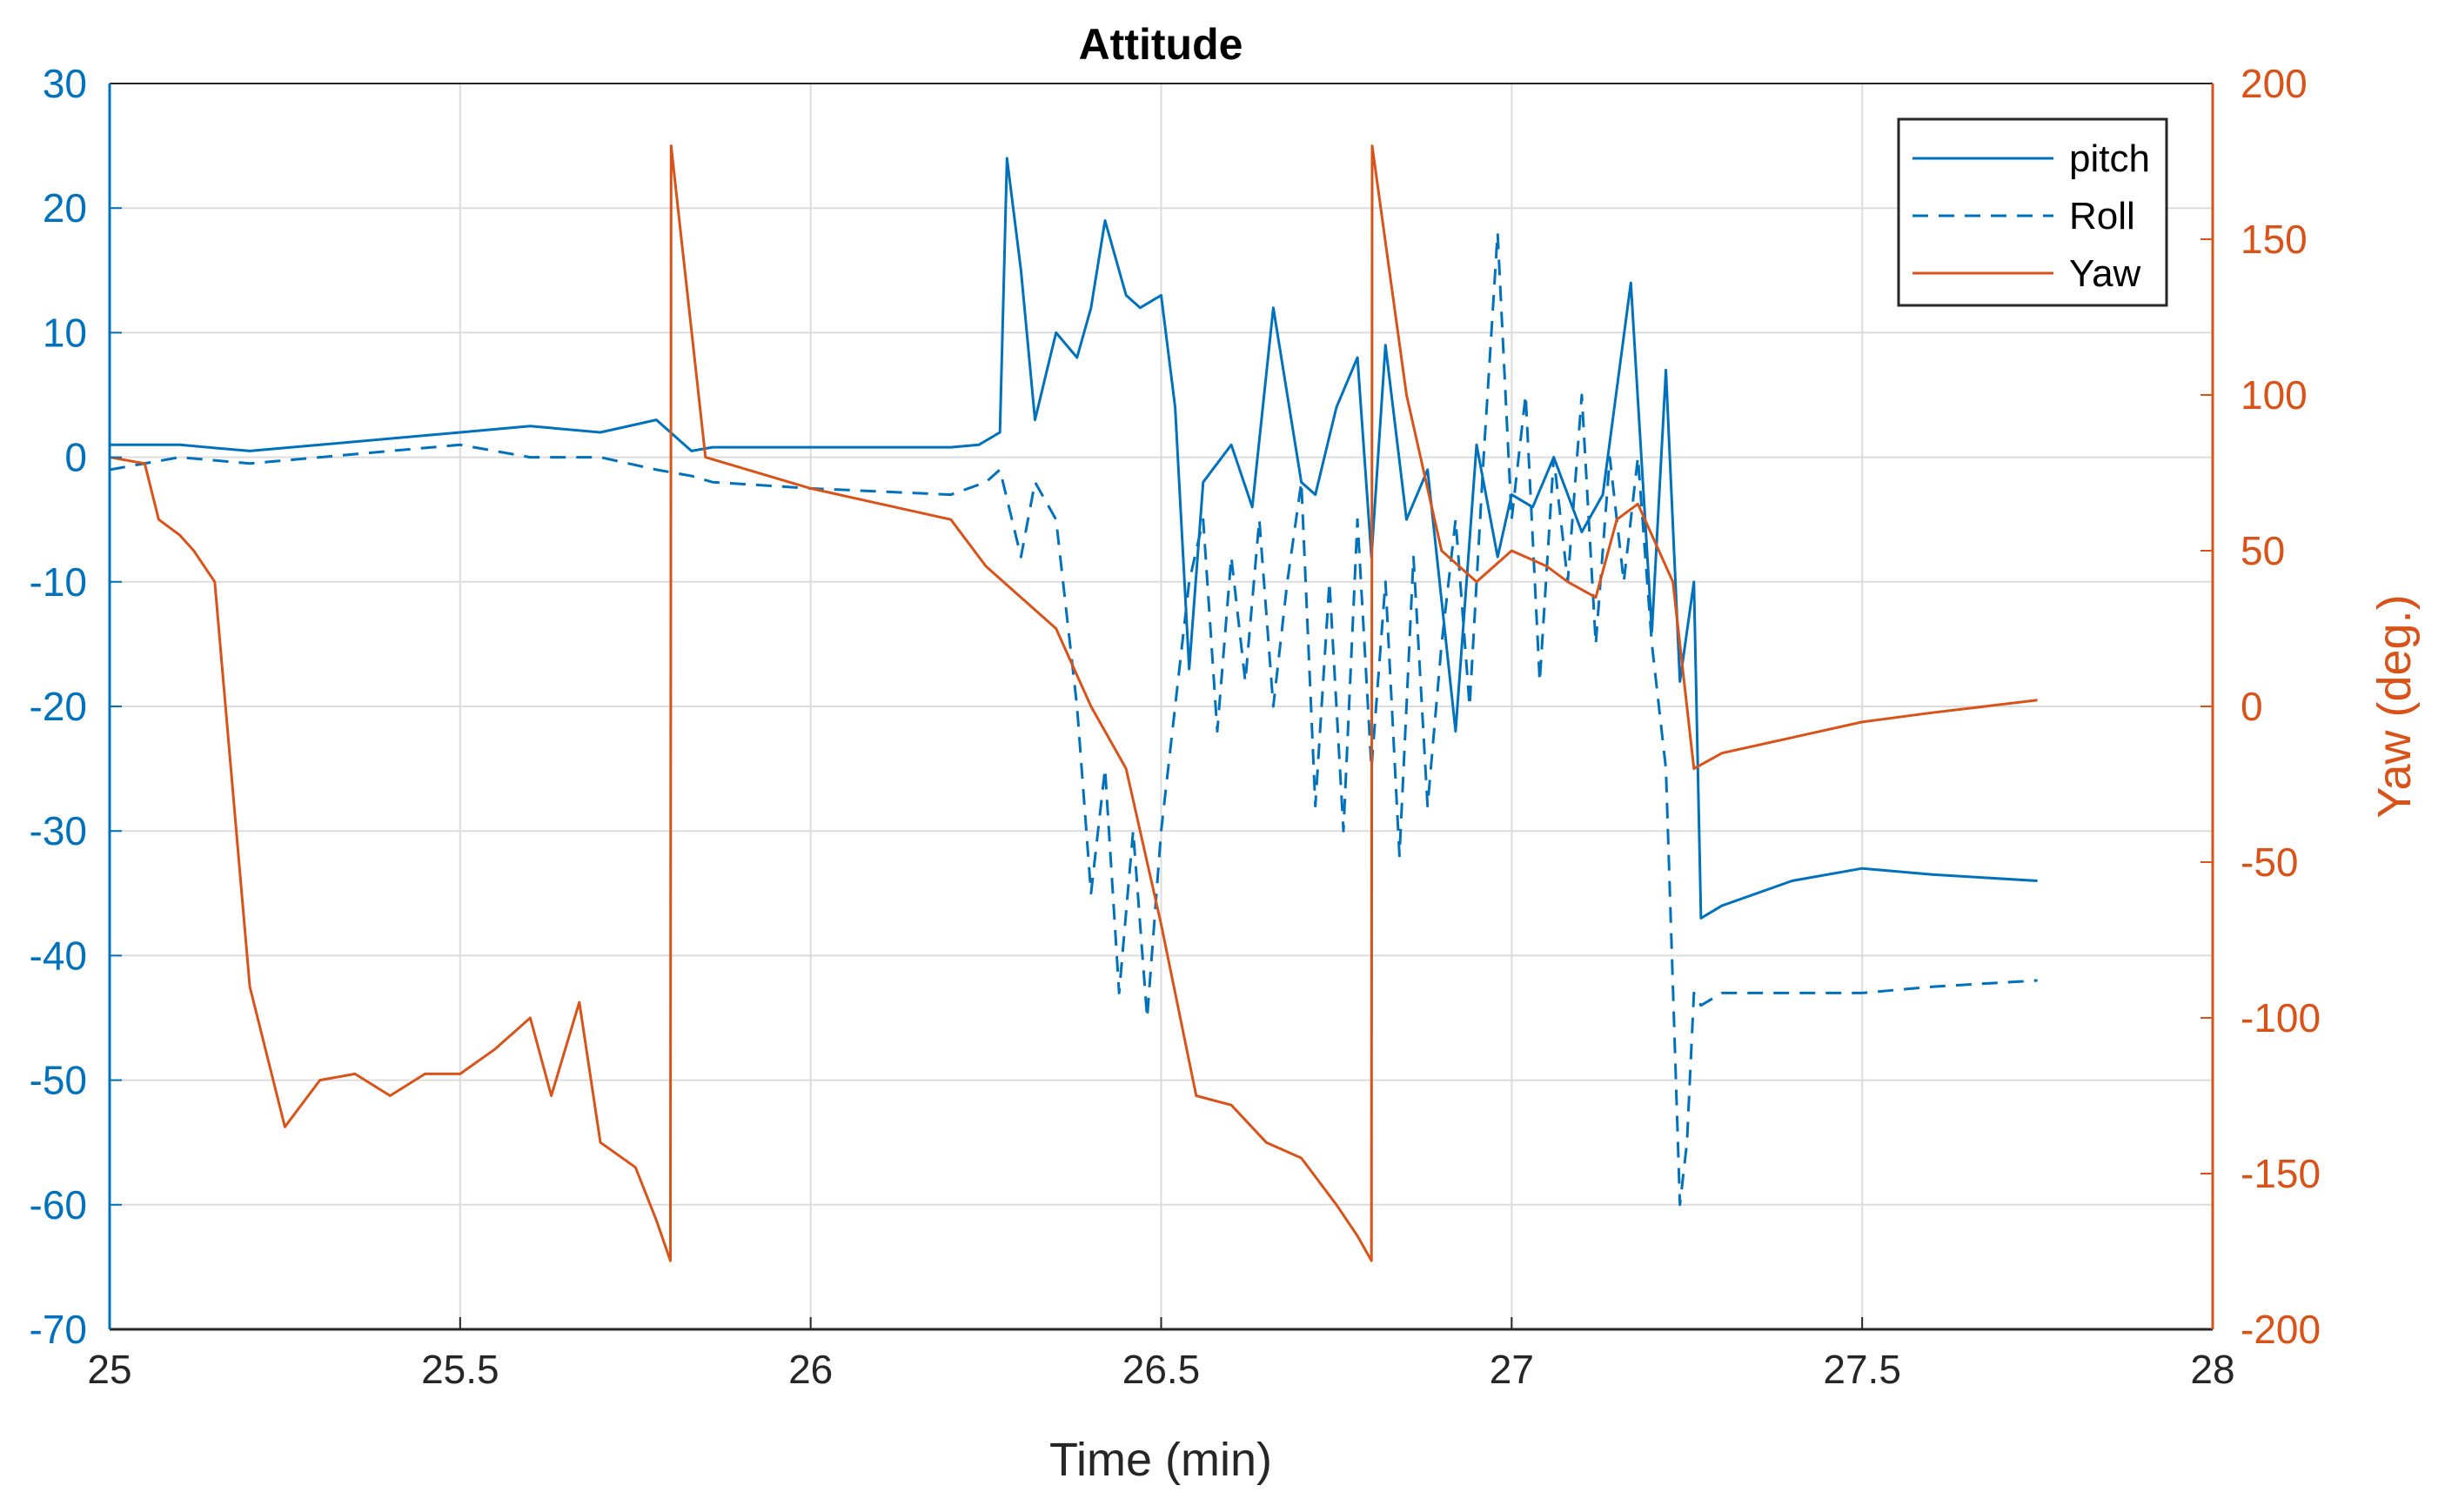  What do you see at coordinates (59, 1081) in the screenshot?
I see `left-y-tick-label: -50` at bounding box center [59, 1081].